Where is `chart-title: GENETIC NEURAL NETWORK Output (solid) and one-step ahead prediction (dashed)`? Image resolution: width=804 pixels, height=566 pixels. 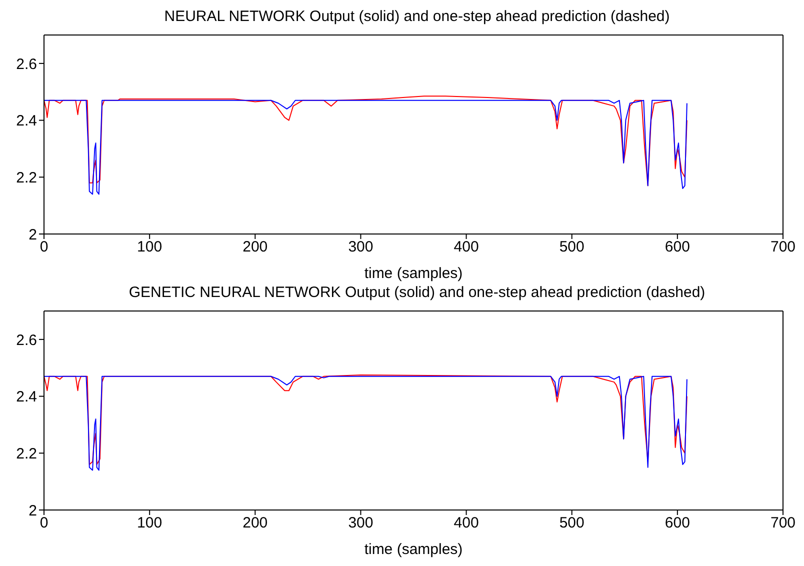
chart-title: GENETIC NEURAL NETWORK Output (solid) and one-step ahead prediction (dashed) is located at coordinates (417, 293).